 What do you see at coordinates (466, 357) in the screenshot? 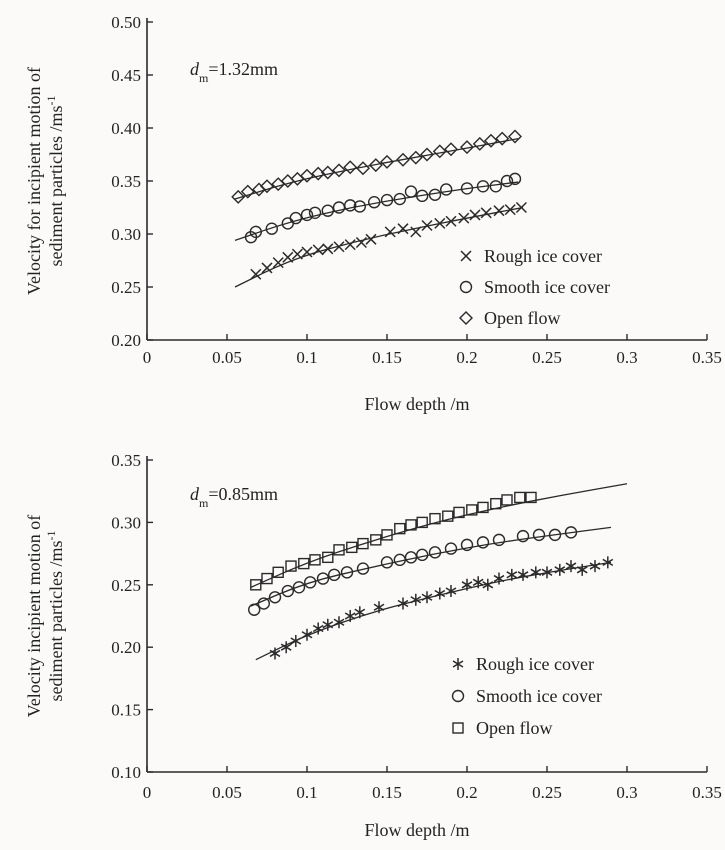
I see `x-tick-label: 0.2` at bounding box center [466, 357].